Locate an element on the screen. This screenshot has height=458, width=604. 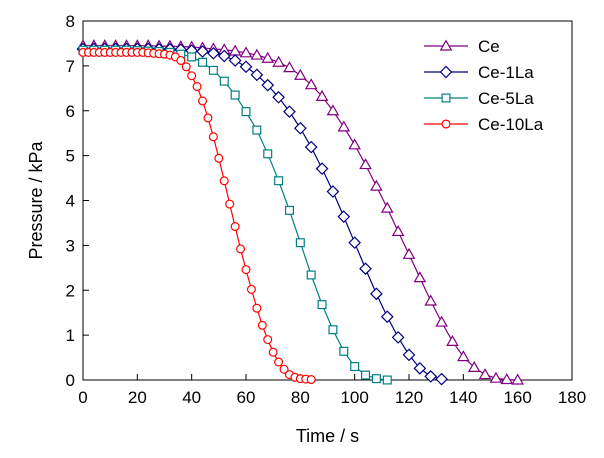
y-axis: 0 1 2 3 4 5 6 7 8 is located at coordinates (77, 201).